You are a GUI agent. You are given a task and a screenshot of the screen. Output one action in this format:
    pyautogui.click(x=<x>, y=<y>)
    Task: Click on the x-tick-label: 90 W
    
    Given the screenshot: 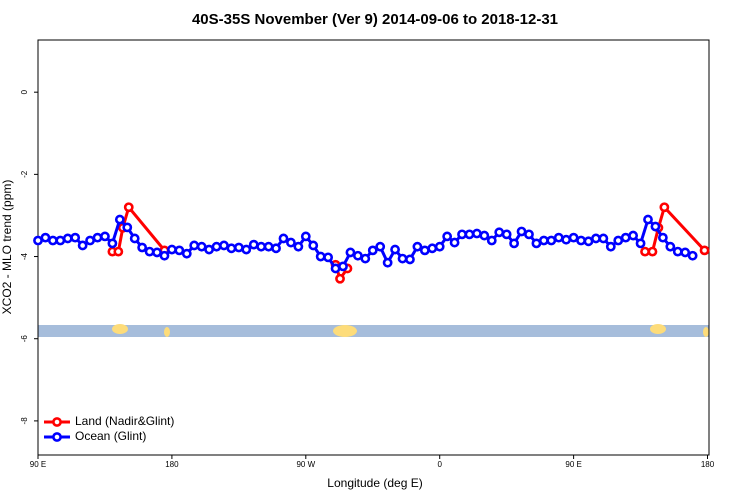 What is the action you would take?
    pyautogui.click(x=305, y=464)
    